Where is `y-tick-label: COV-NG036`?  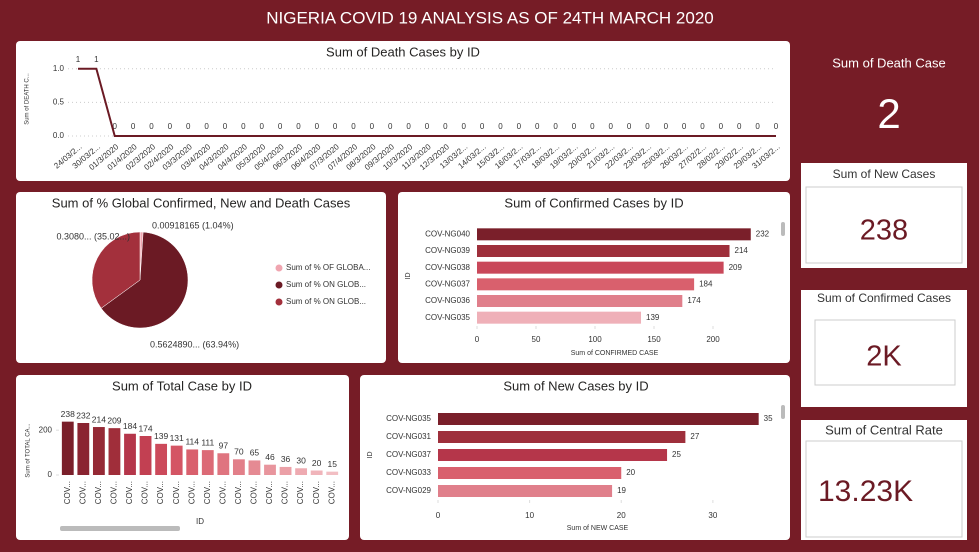
y-tick-label: COV-NG036 is located at coordinates (447, 300).